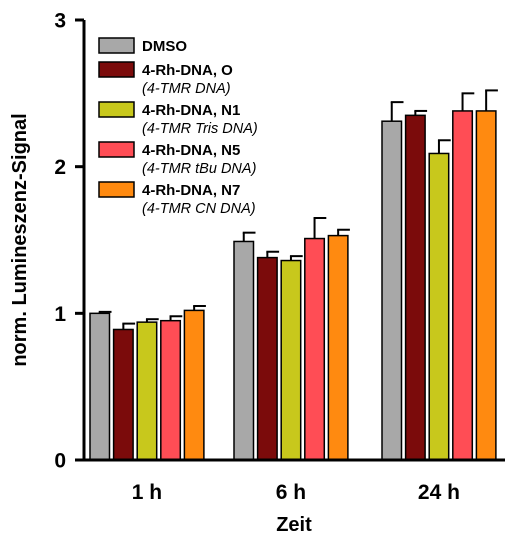 This screenshot has height=540, width=505. I want to click on x-tick-label: 6 h, so click(291, 492).